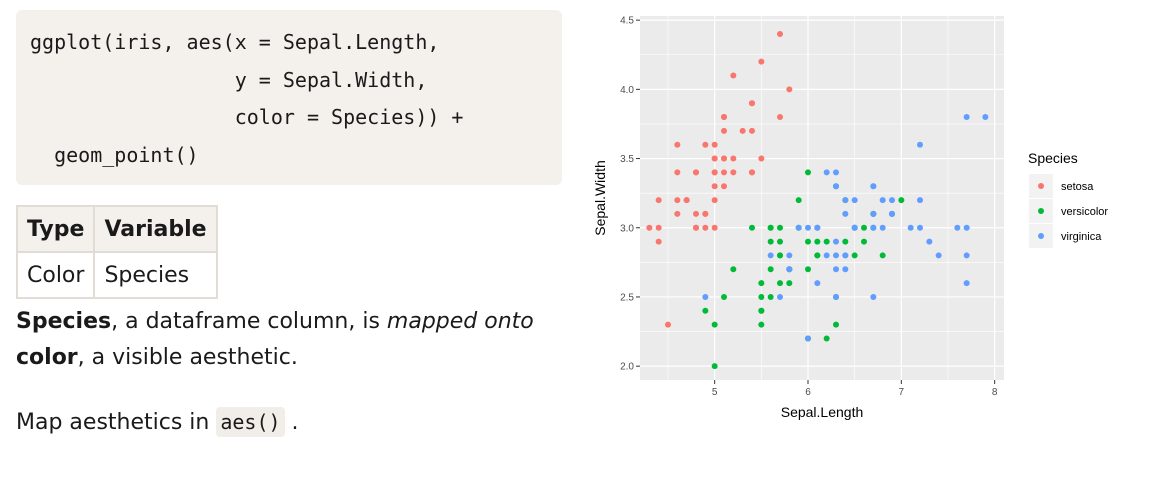  What do you see at coordinates (114, 154) in the screenshot?
I see `code-line: geom_point()` at bounding box center [114, 154].